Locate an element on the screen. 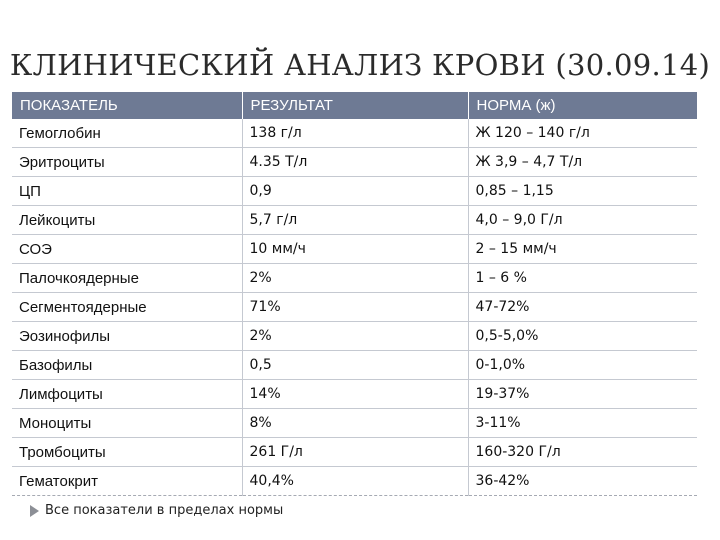 Image resolution: width=720 pixels, height=540 pixels. indicator-name: Моноциты is located at coordinates (127, 423).